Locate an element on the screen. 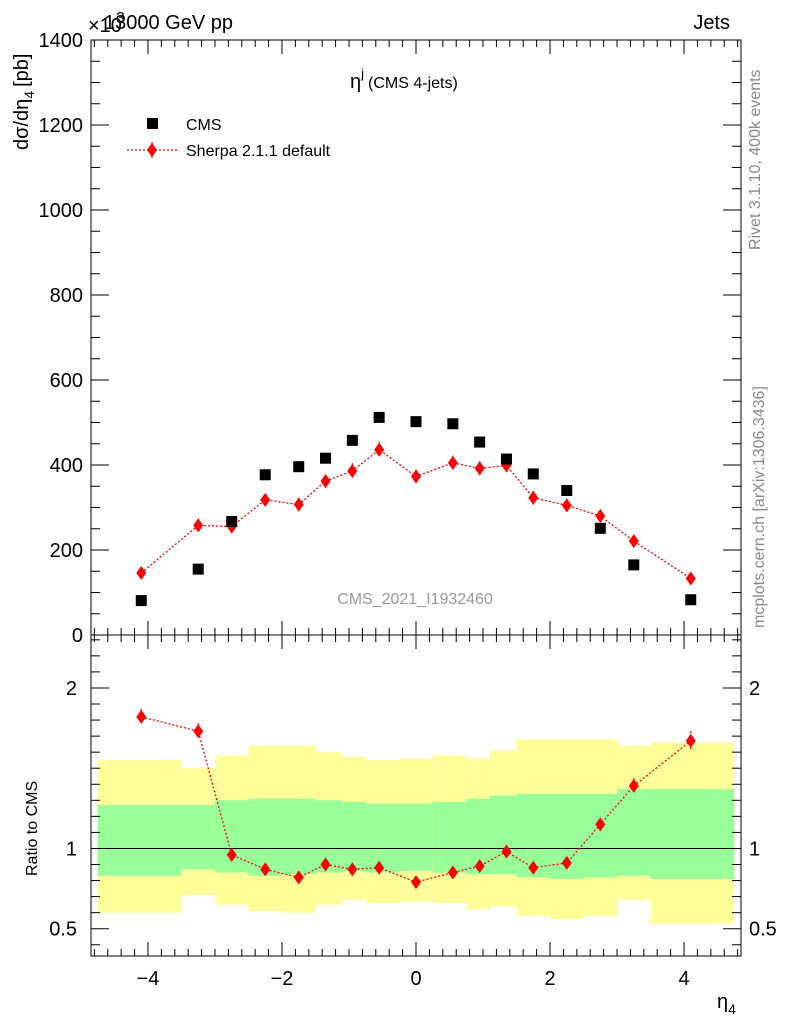 The height and width of the screenshot is (1024, 786). x-axis-label: η4 is located at coordinates (726, 1004).